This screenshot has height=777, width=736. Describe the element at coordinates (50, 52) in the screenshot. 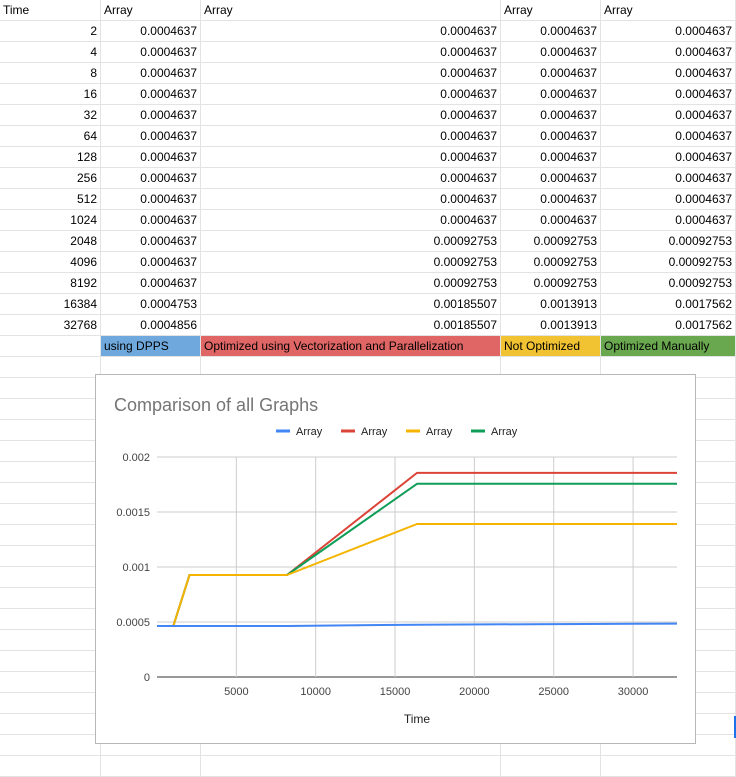

I see `cell-time: 4` at that location.